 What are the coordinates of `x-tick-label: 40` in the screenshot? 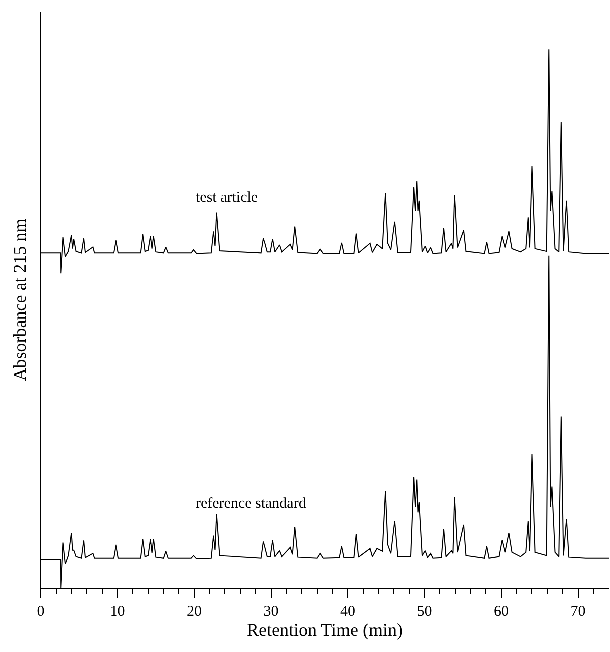 It's located at (348, 612).